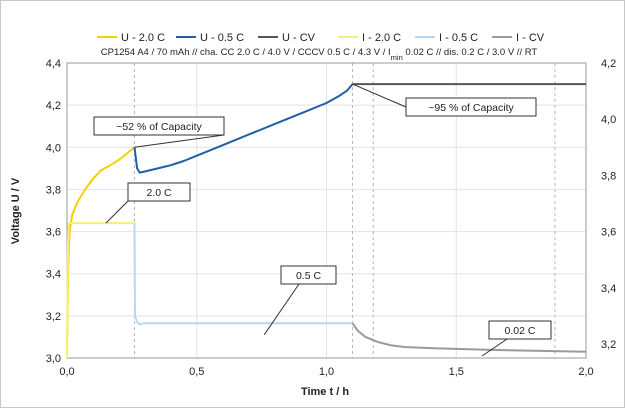 This screenshot has width=625, height=409. I want to click on legend-entry: U - CV, so click(287, 38).